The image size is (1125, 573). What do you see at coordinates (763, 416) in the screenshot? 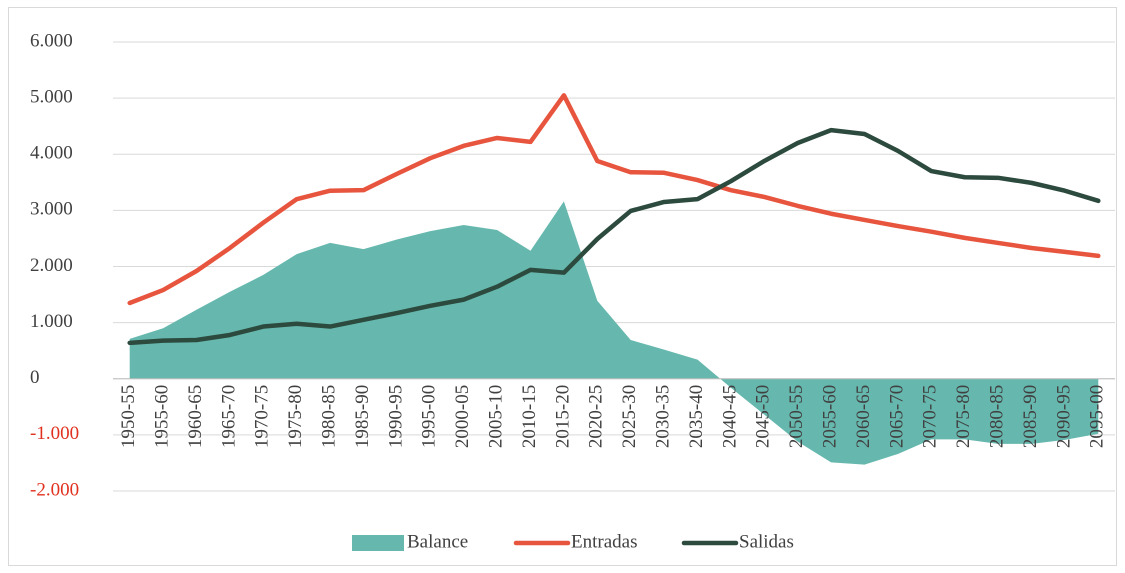
I see `x-tick-label: 2045-50` at bounding box center [763, 416].